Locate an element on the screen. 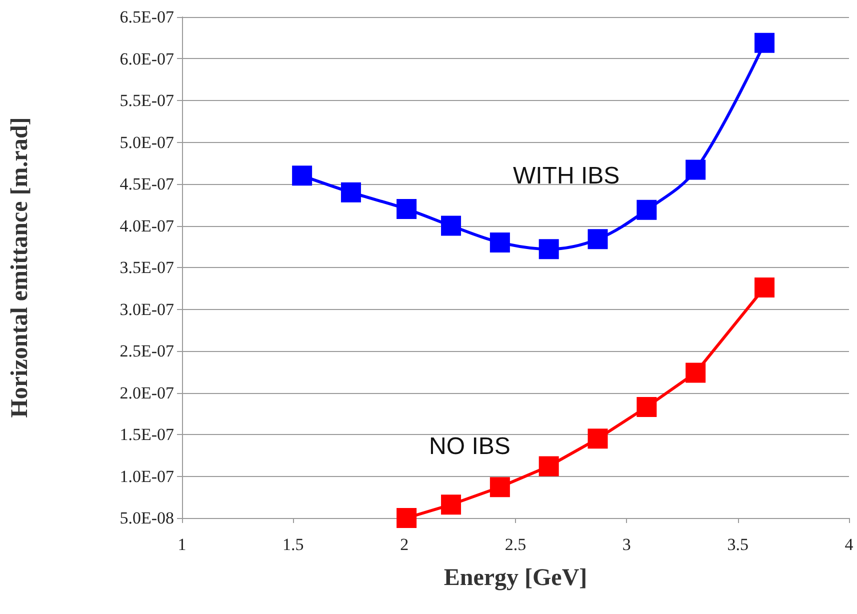  y-tick-label: 3.5E-07 is located at coordinates (147, 267).